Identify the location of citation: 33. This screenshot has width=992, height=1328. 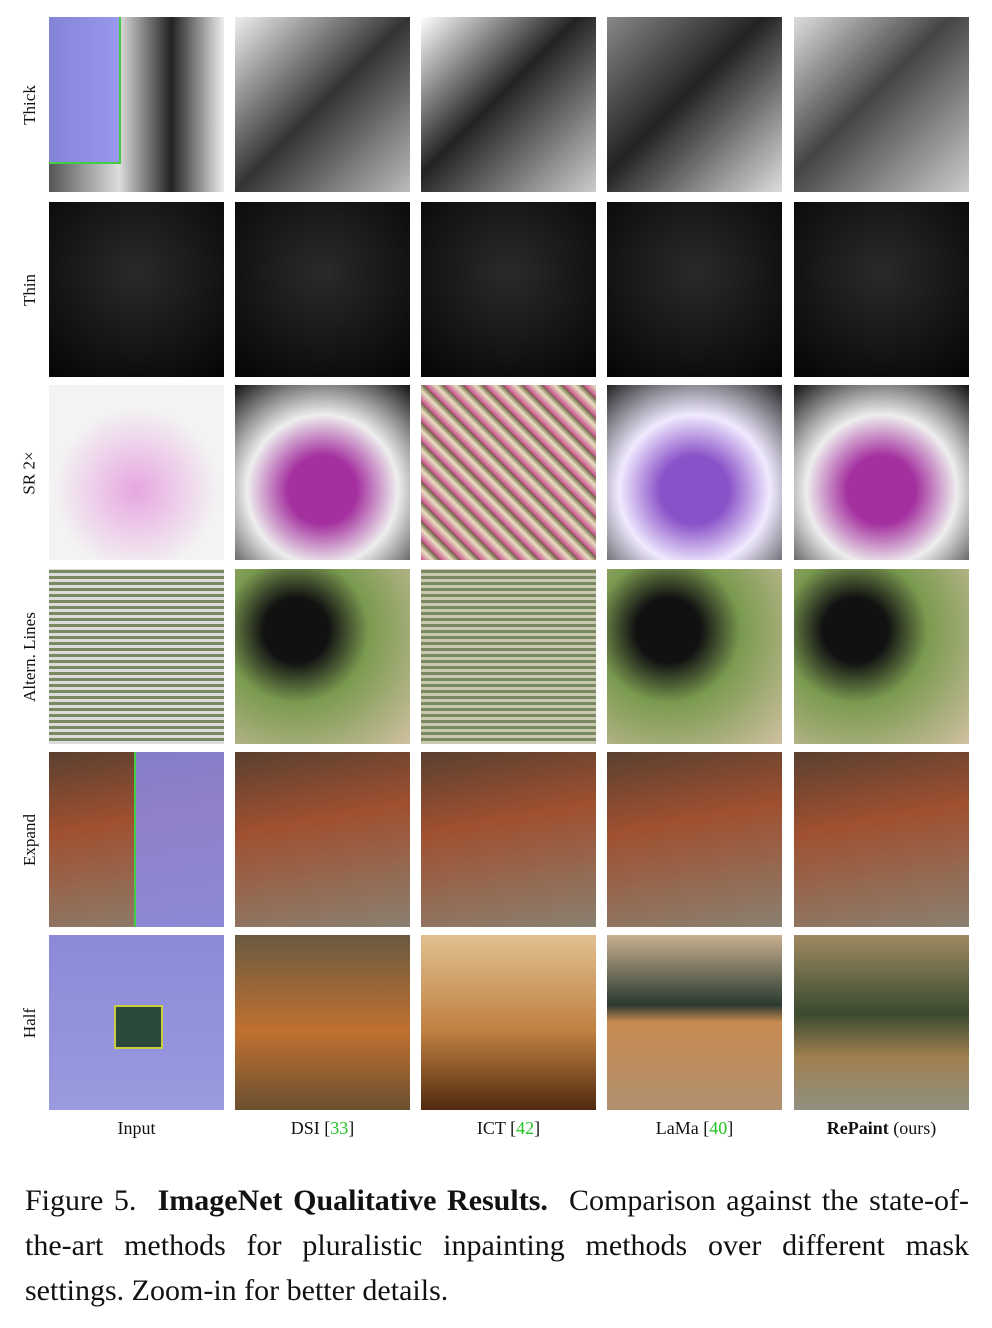
(339, 1128).